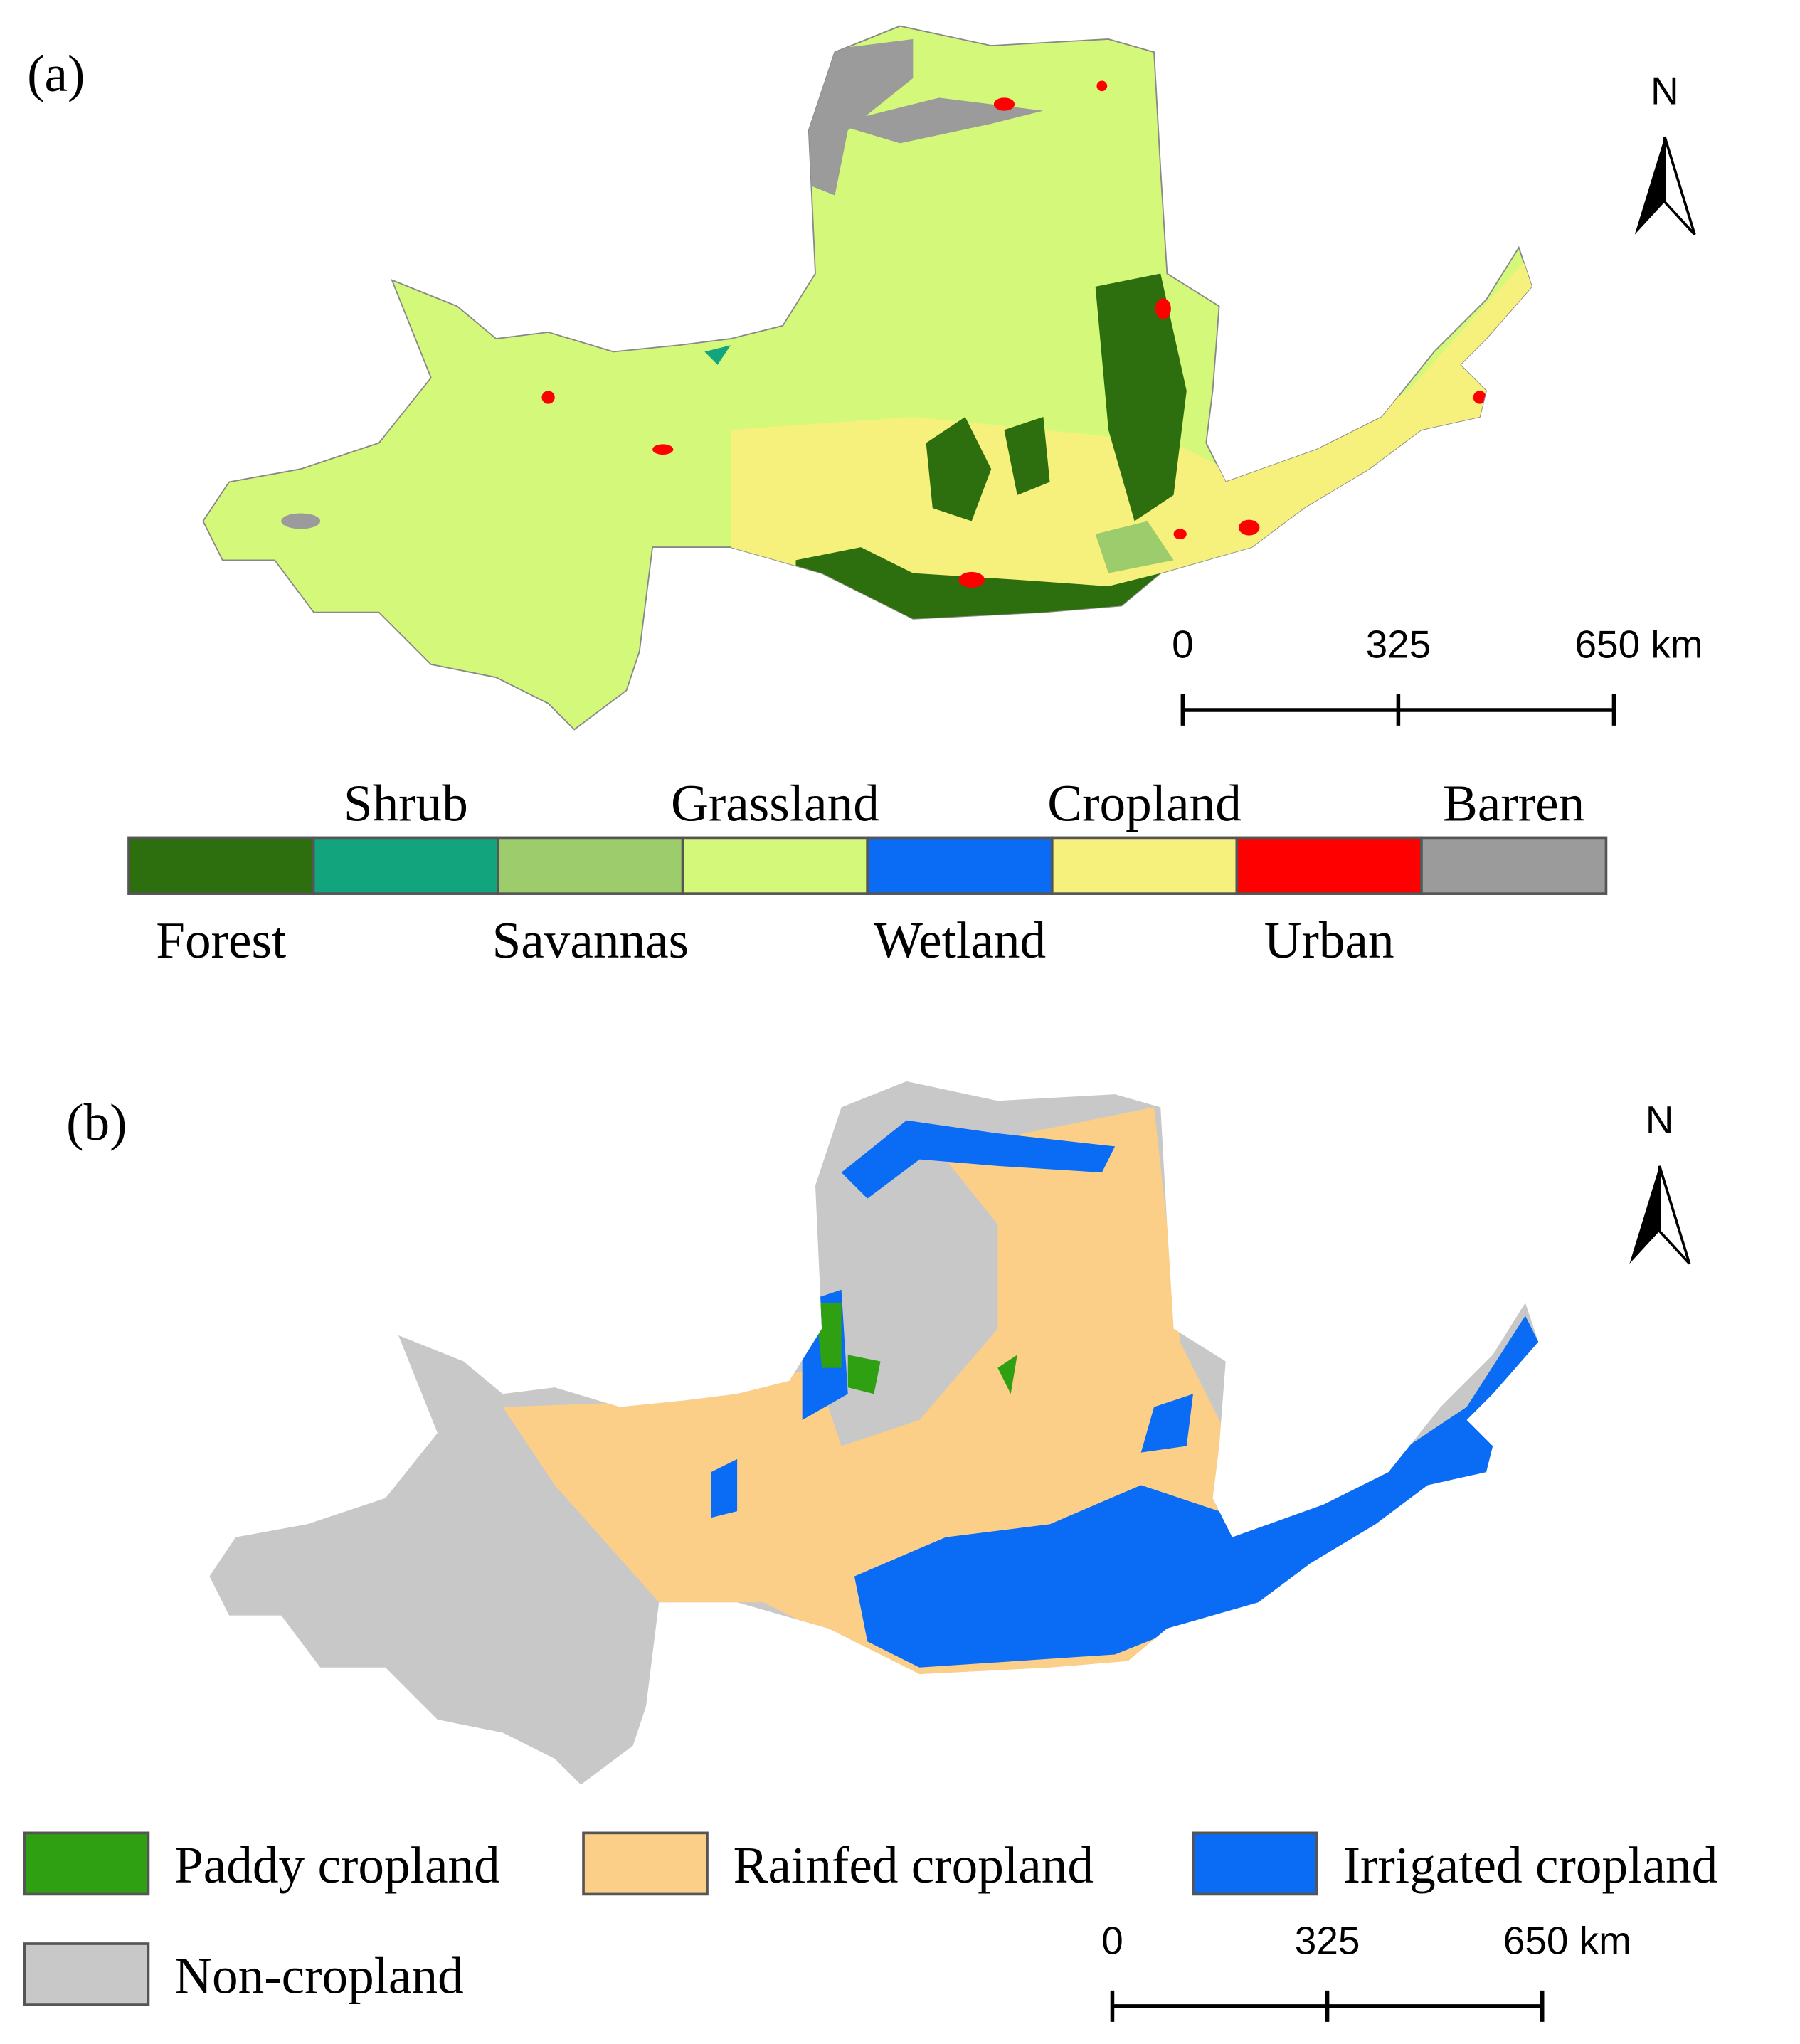 The width and height of the screenshot is (1800, 2044). What do you see at coordinates (337, 1865) in the screenshot?
I see `legend-label: Paddy cropland` at bounding box center [337, 1865].